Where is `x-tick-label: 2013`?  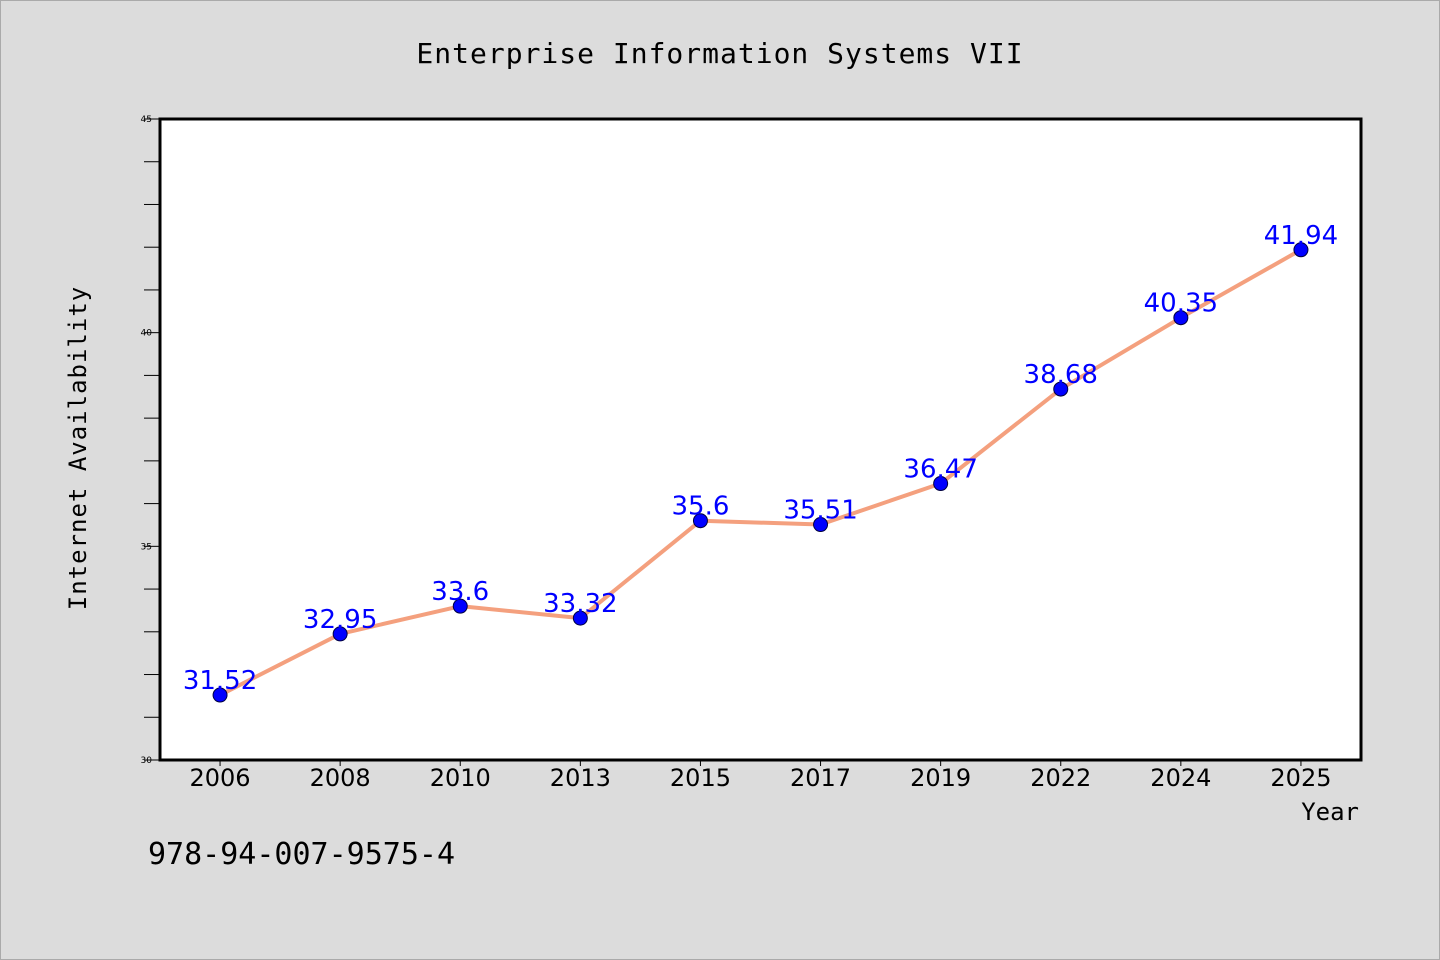
x-tick-label: 2013 is located at coordinates (580, 778).